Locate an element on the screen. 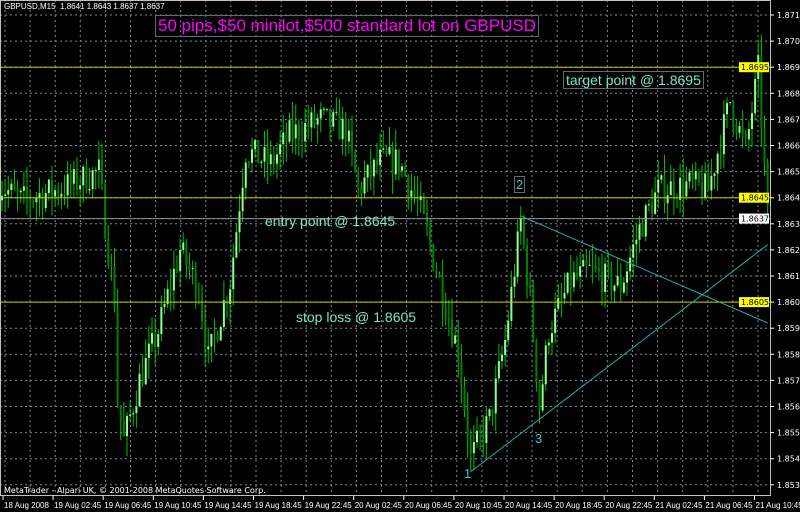 The height and width of the screenshot is (512, 800). x-tick-label: 19 Aug 10:45 is located at coordinates (178, 505).